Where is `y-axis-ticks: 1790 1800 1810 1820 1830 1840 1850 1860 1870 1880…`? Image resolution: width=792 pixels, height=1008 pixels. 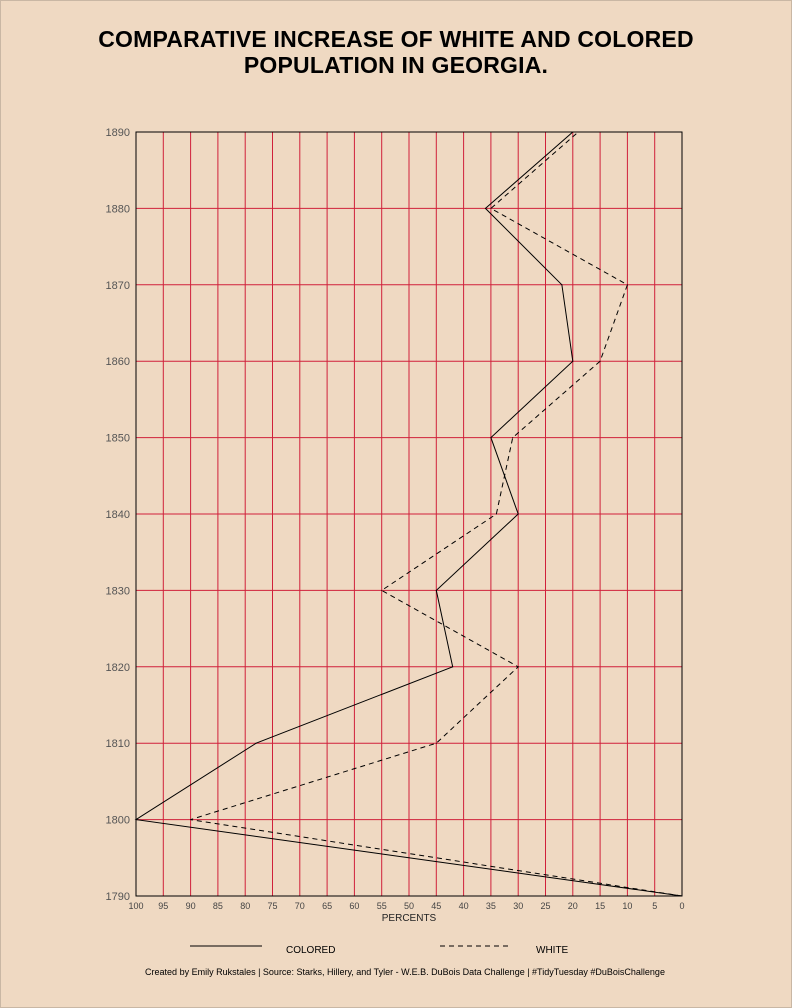
y-axis-ticks: 1790 1800 1810 1820 1830 1840 1850 1860 1870 1880… is located at coordinates (118, 515).